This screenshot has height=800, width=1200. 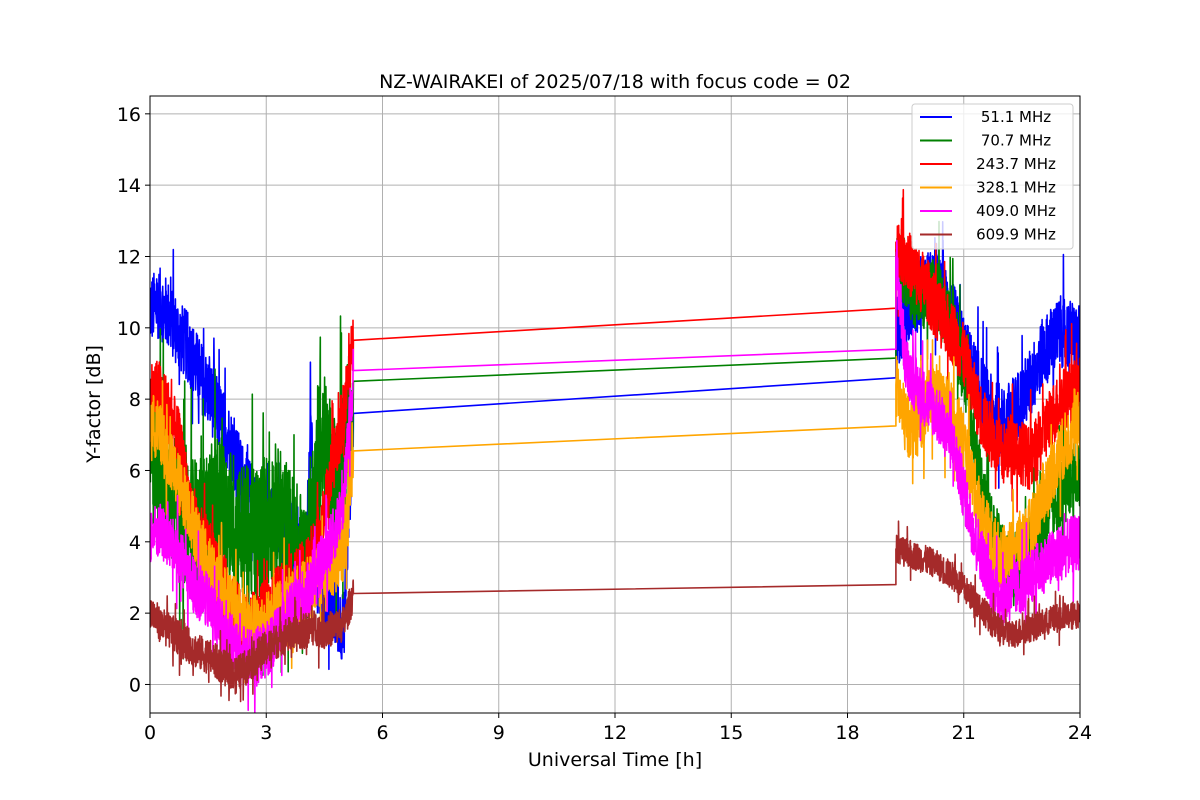 I want to click on x-tick-label-3: 9, so click(x=499, y=733).